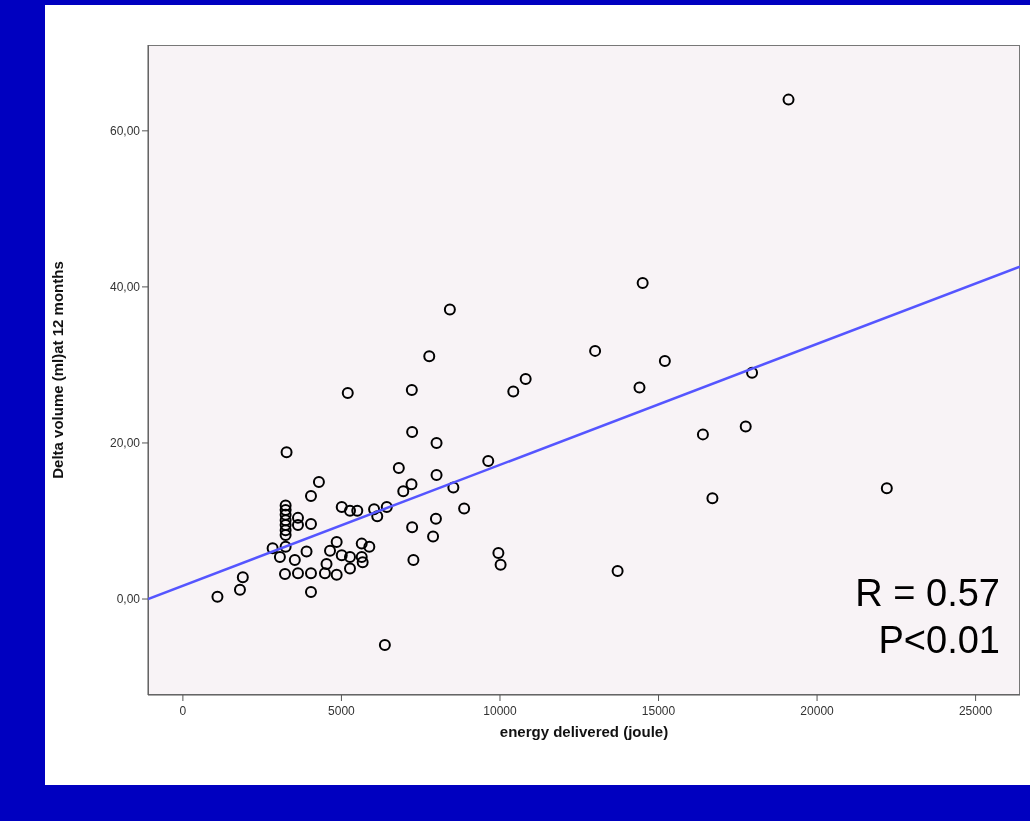  I want to click on x-tick-label: 25000, so click(975, 711).